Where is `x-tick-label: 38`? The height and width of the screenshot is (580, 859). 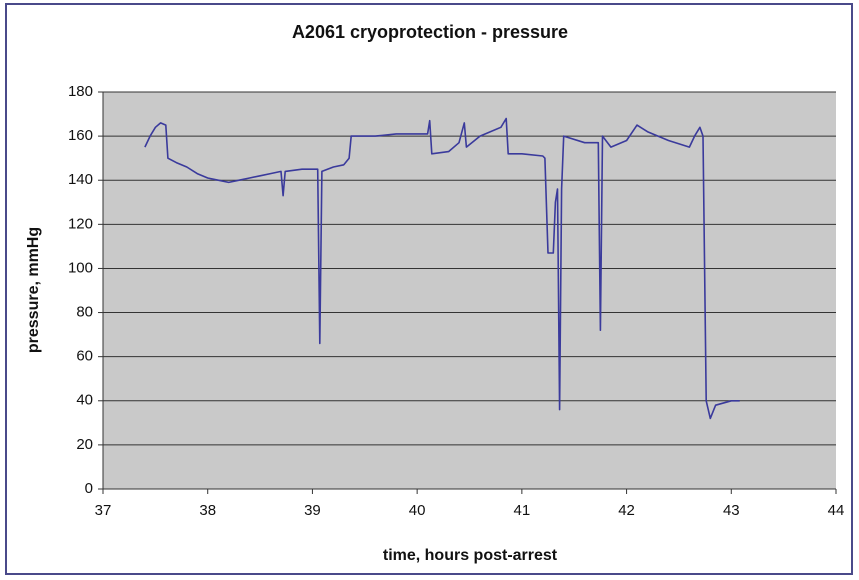
x-tick-label: 38 is located at coordinates (207, 510).